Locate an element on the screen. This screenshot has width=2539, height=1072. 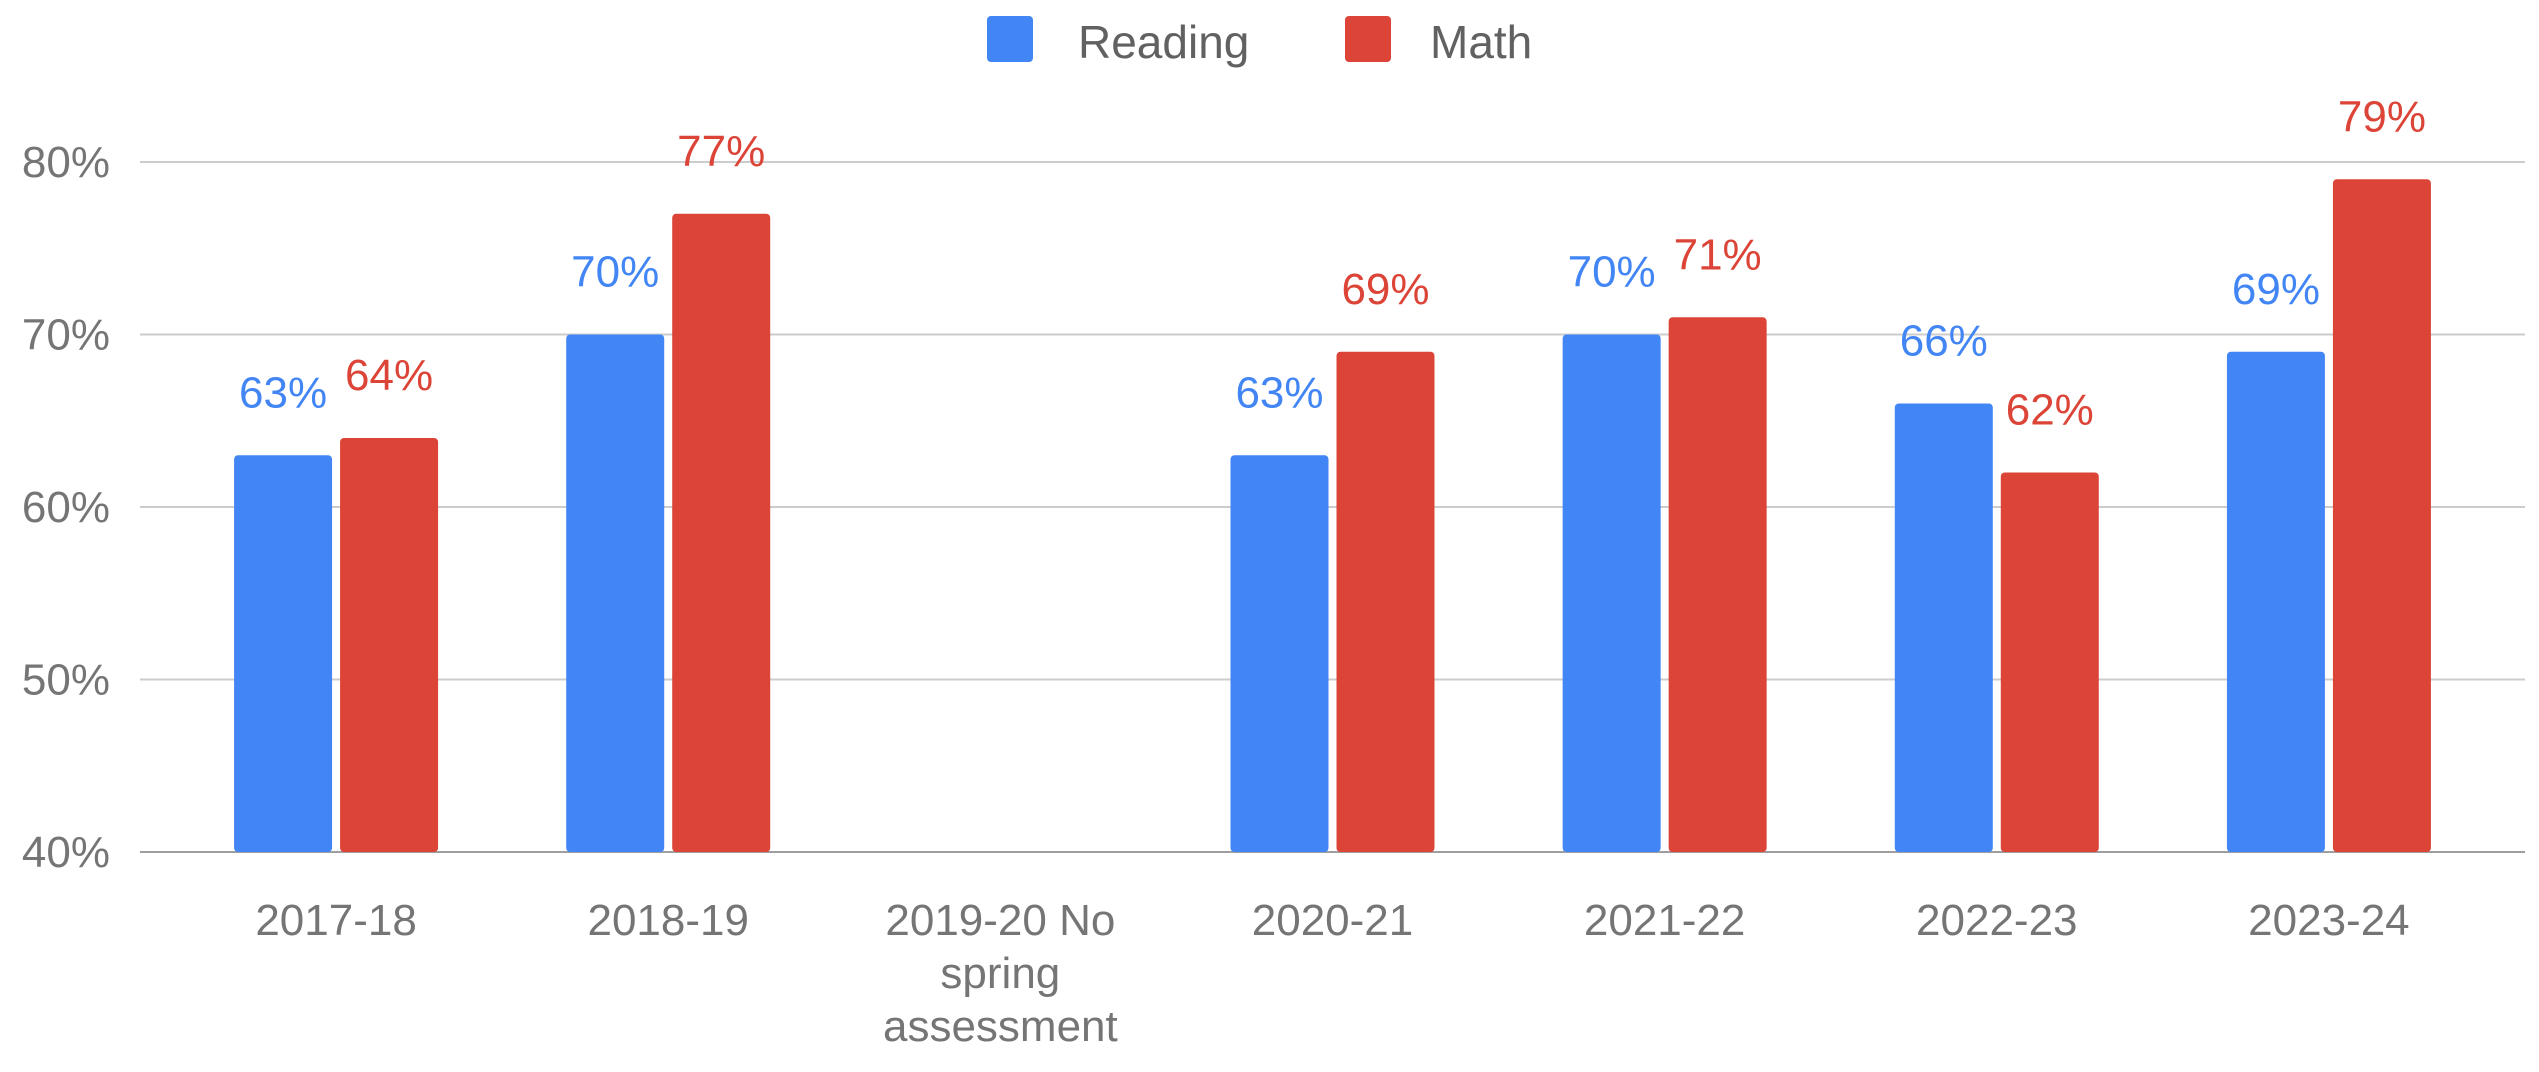
y-tick-label: 60% is located at coordinates (66, 507).